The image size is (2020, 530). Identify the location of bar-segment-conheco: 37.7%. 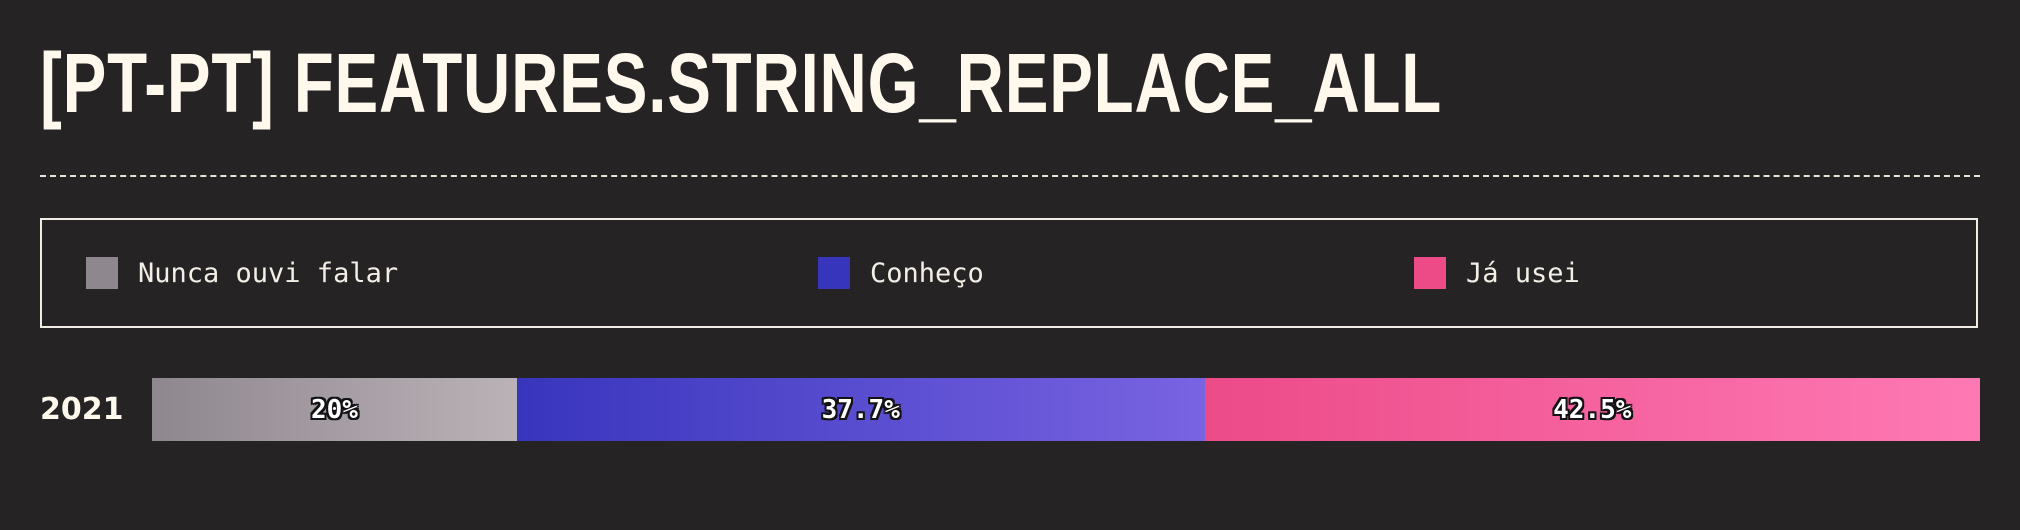
(860, 409).